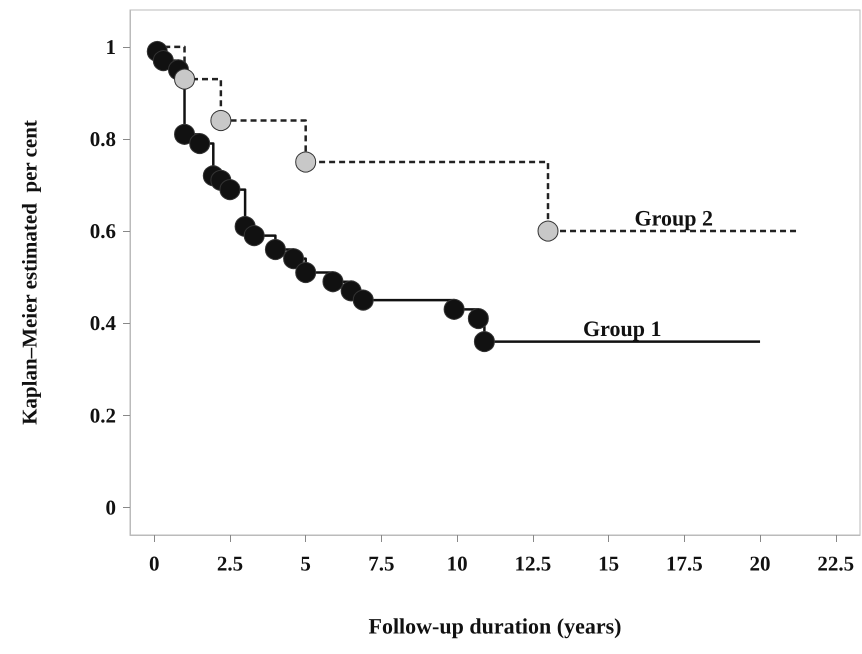 Image resolution: width=862 pixels, height=654 pixels. Describe the element at coordinates (103, 415) in the screenshot. I see `y-tick-label: 0.2` at that location.